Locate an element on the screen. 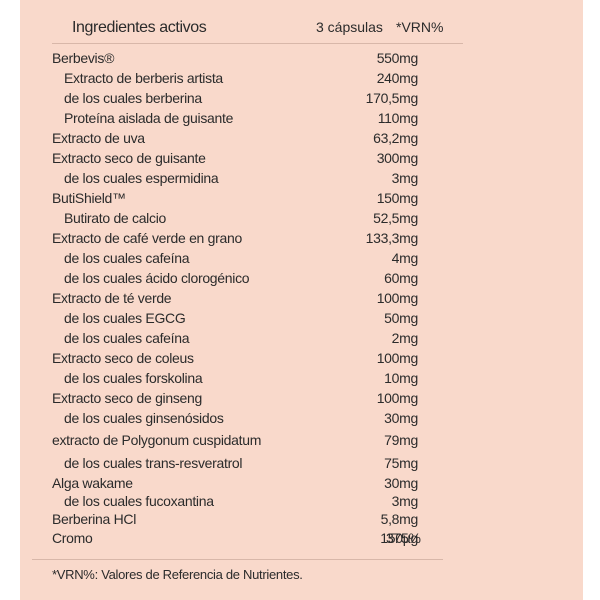  ingredient-name: Extracto de berberis artista is located at coordinates (143, 78).